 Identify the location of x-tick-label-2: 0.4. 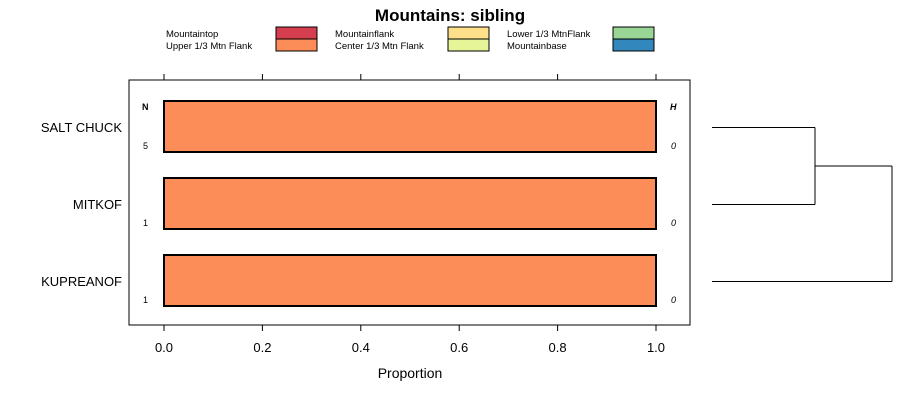
(361, 347).